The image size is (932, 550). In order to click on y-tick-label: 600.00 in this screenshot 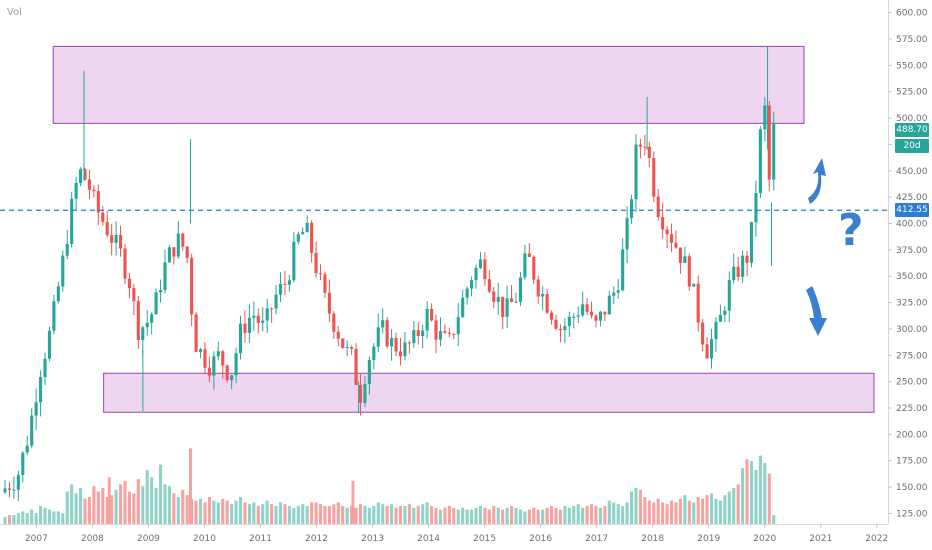, I will do `click(912, 14)`.